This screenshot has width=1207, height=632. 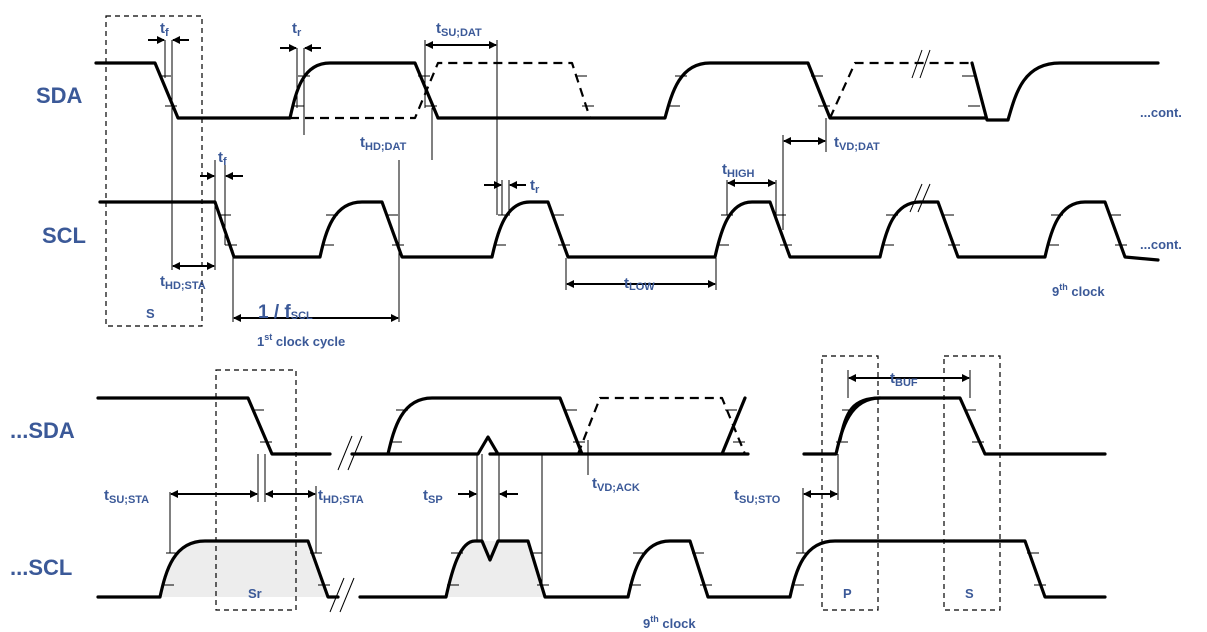 What do you see at coordinates (342, 595) in the screenshot?
I see `scl-cont-break` at bounding box center [342, 595].